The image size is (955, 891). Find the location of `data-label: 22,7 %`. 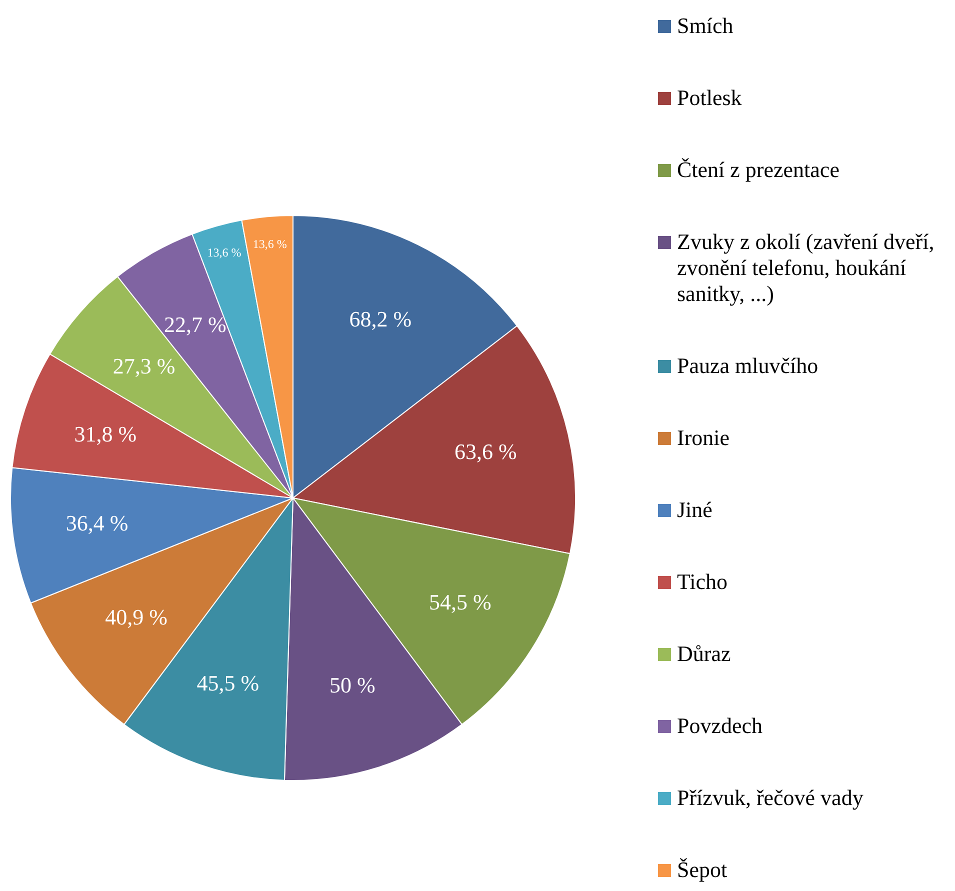

data-label: 22,7 % is located at coordinates (195, 324).